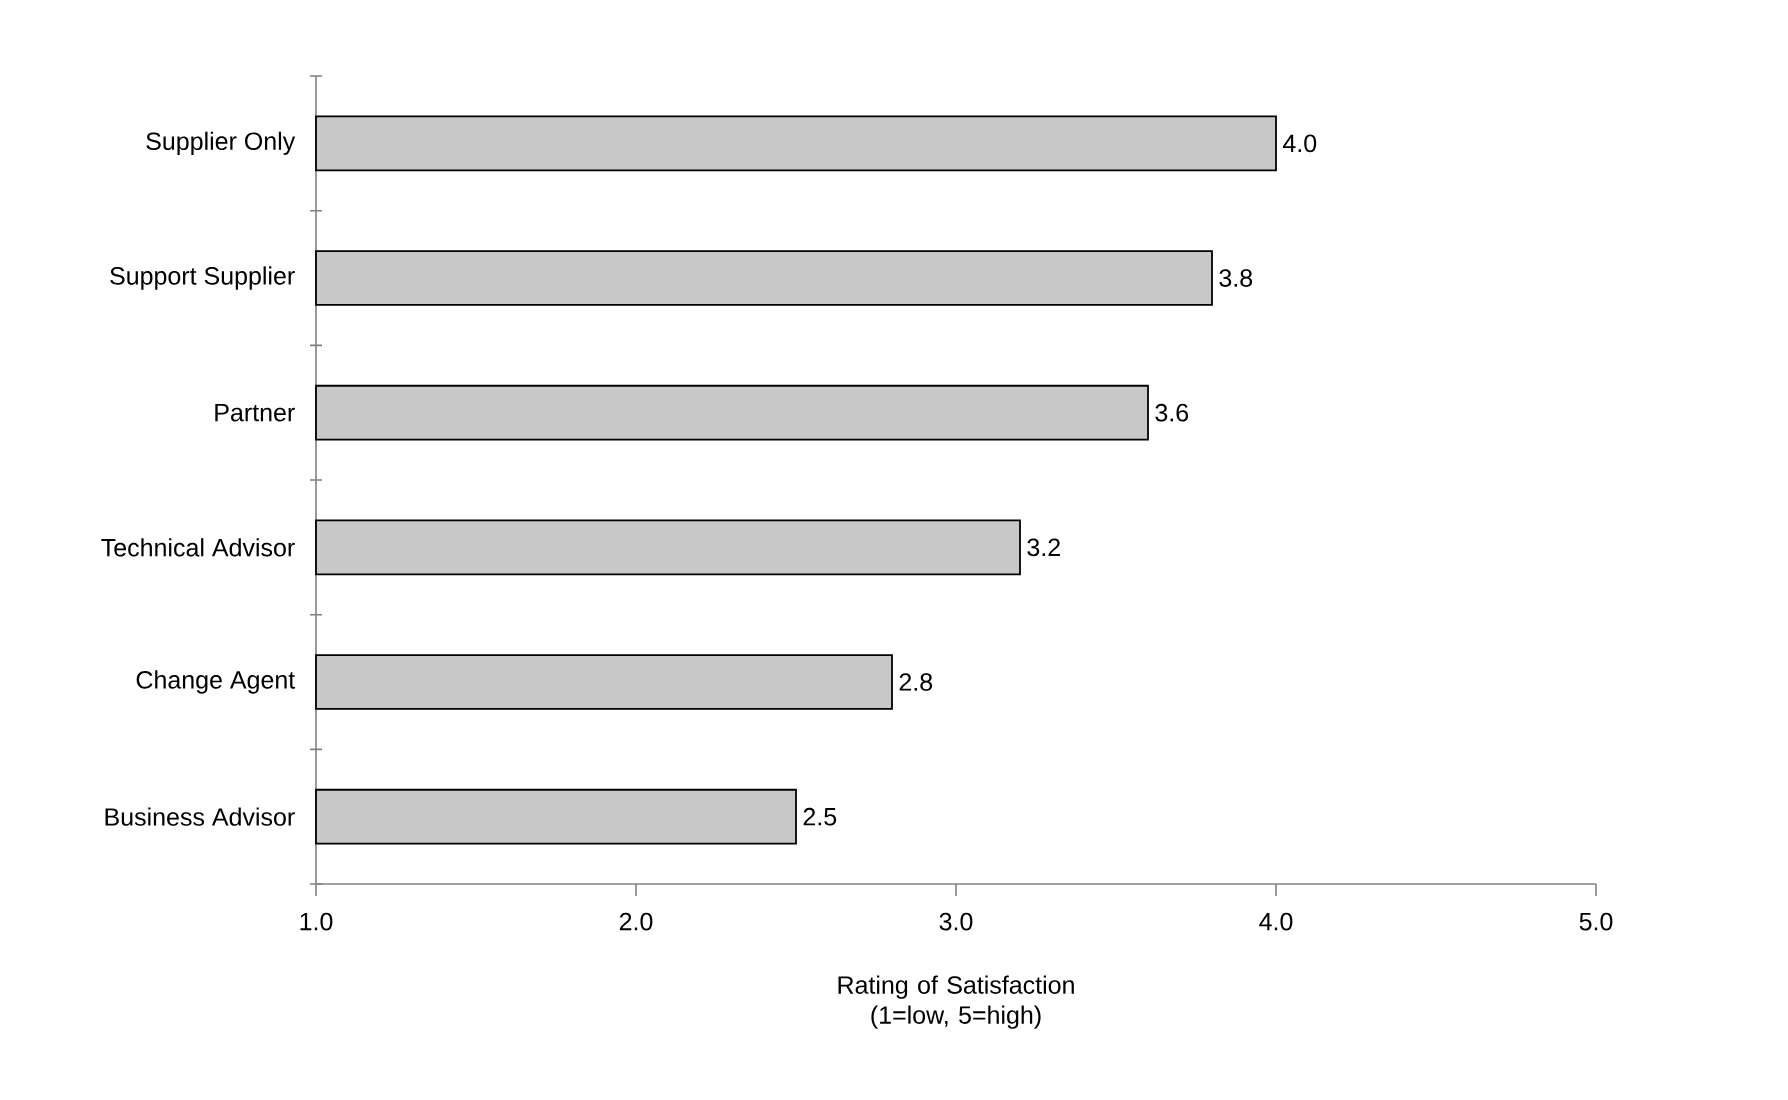 The height and width of the screenshot is (1100, 1788). Describe the element at coordinates (1172, 412) in the screenshot. I see `data-label: 3.6` at that location.